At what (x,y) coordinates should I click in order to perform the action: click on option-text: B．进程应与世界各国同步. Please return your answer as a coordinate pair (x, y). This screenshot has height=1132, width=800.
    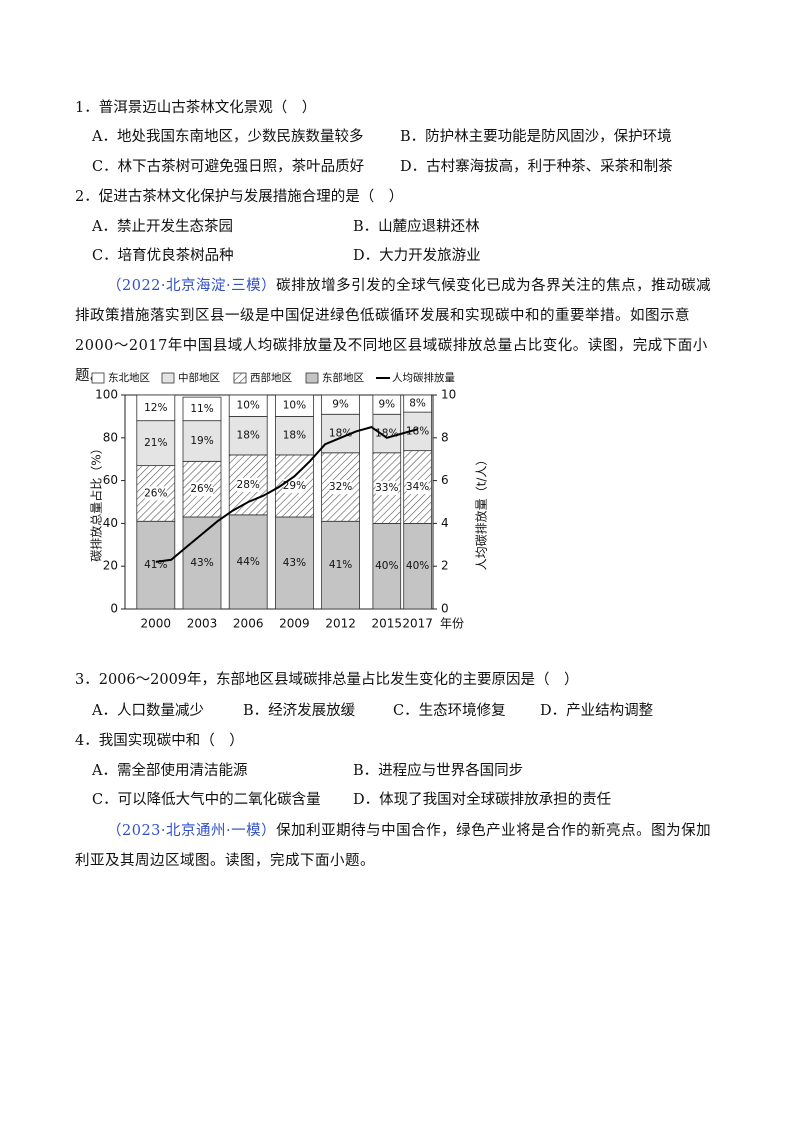
    Looking at the image, I should click on (438, 771).